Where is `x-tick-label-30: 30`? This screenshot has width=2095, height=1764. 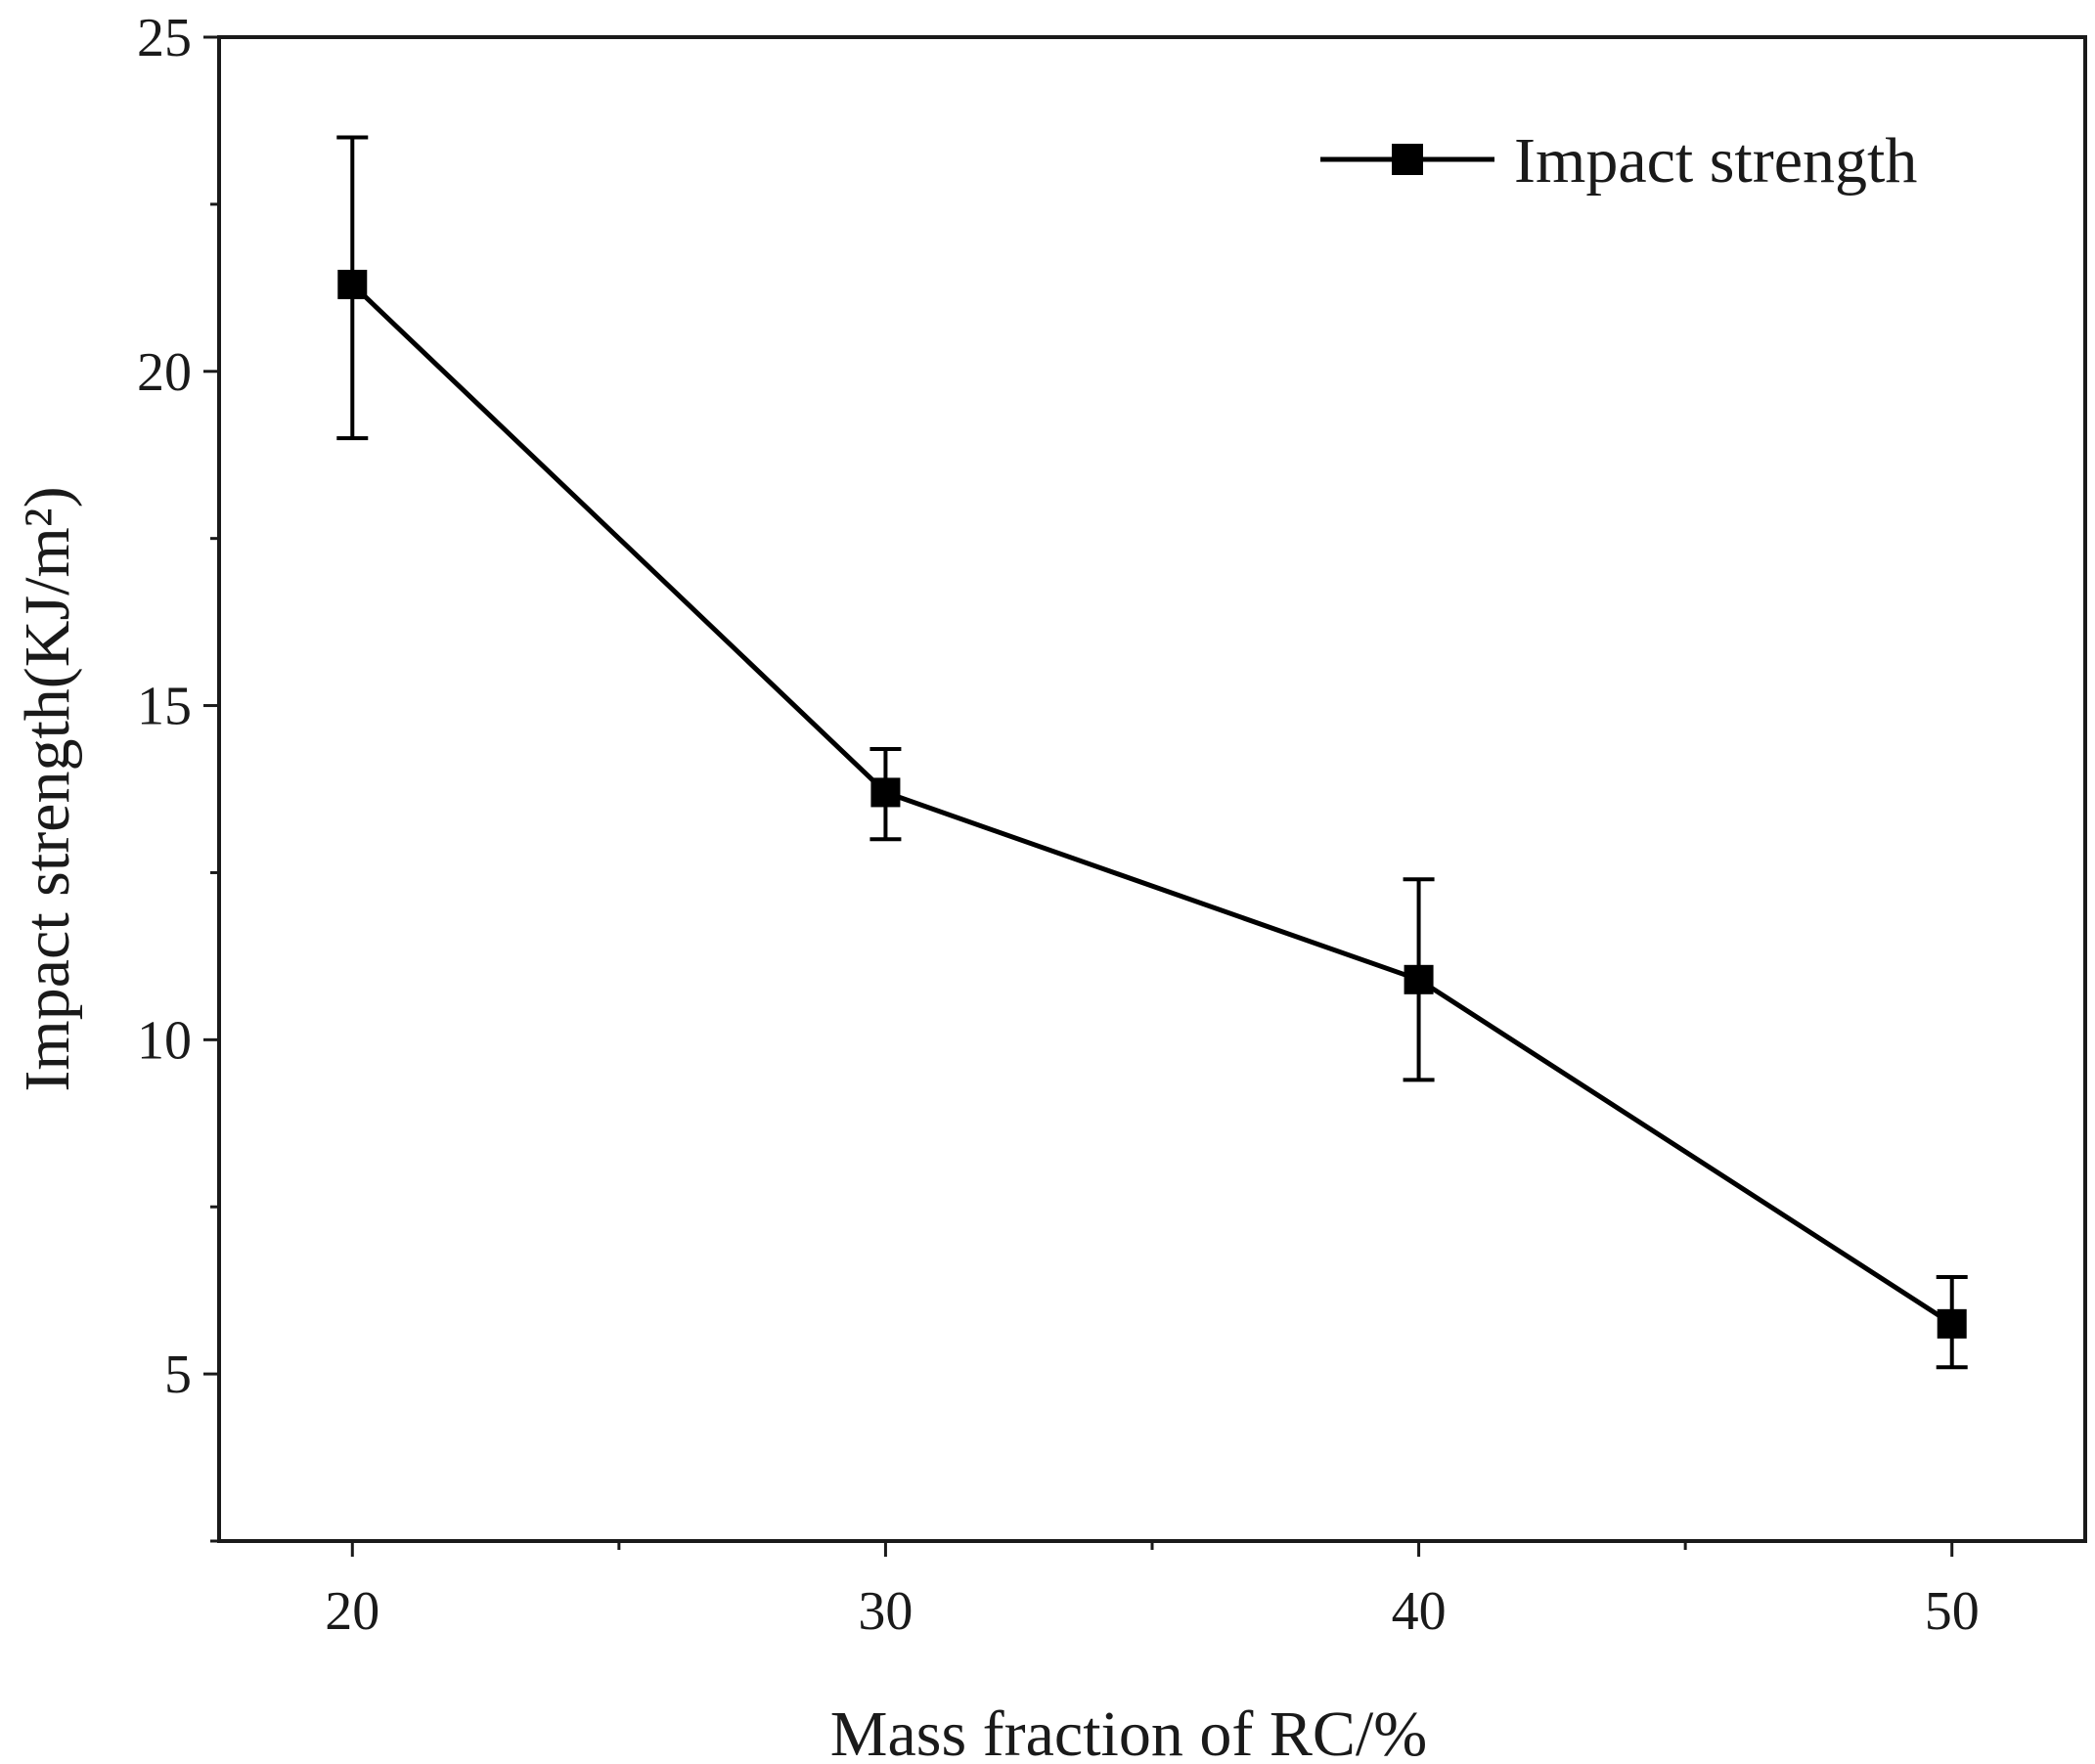
x-tick-label-30: 30 is located at coordinates (886, 1611).